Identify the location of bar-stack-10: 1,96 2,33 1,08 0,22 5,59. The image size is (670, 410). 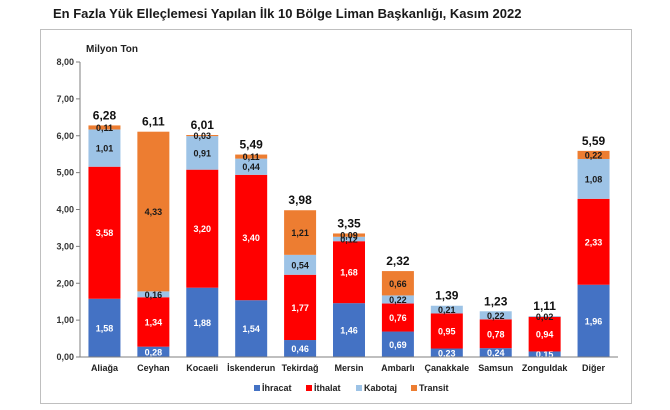
(593, 245).